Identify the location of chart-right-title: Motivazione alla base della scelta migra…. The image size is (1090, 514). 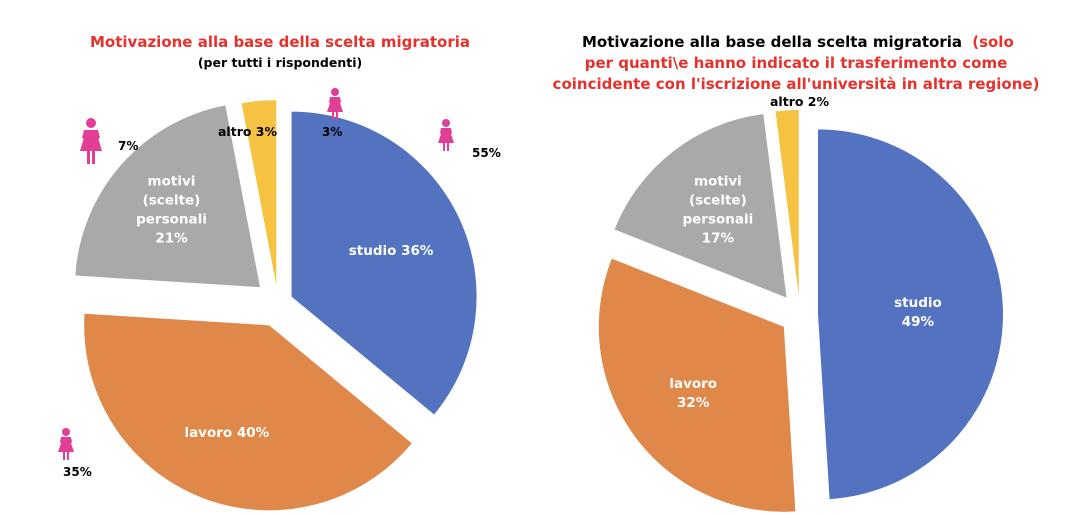
(798, 42).